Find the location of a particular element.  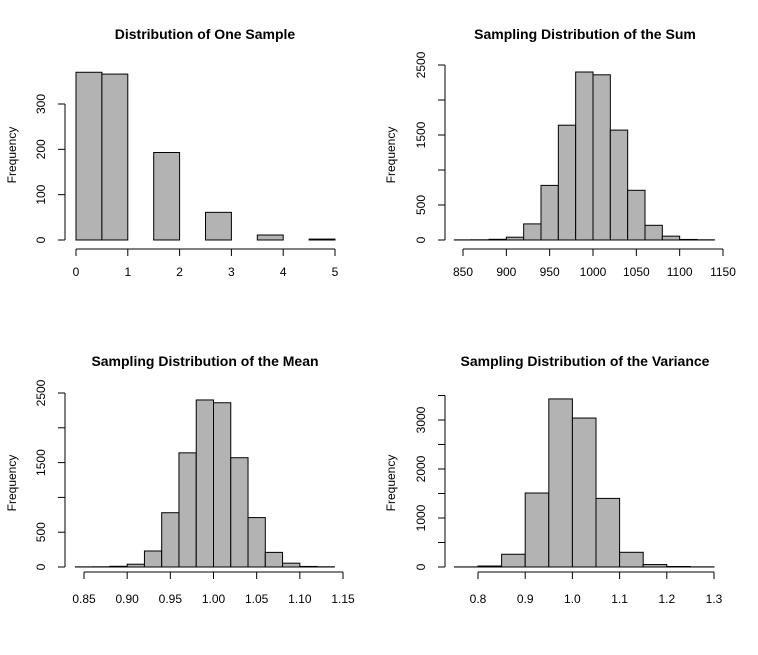

y-tick-label: 2000 is located at coordinates (421, 468).